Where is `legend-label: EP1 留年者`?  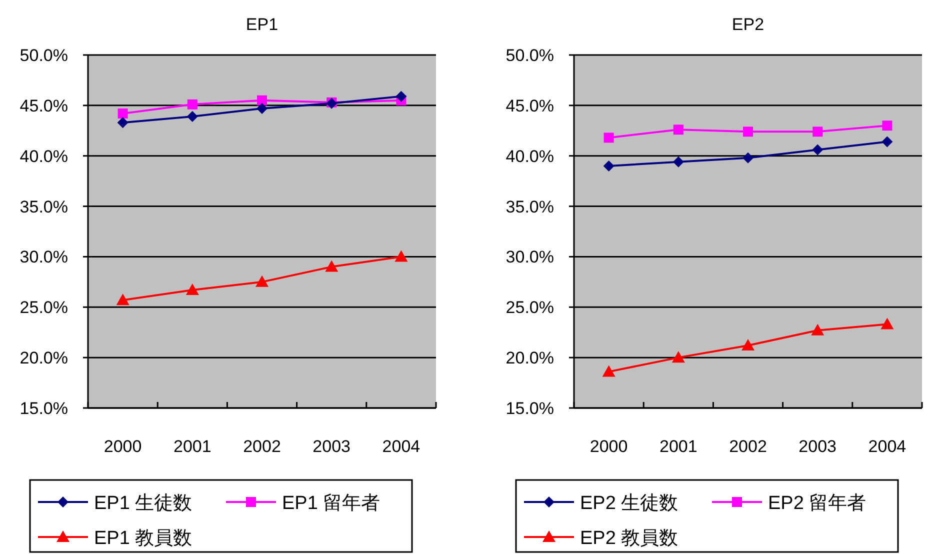 legend-label: EP1 留年者 is located at coordinates (331, 503).